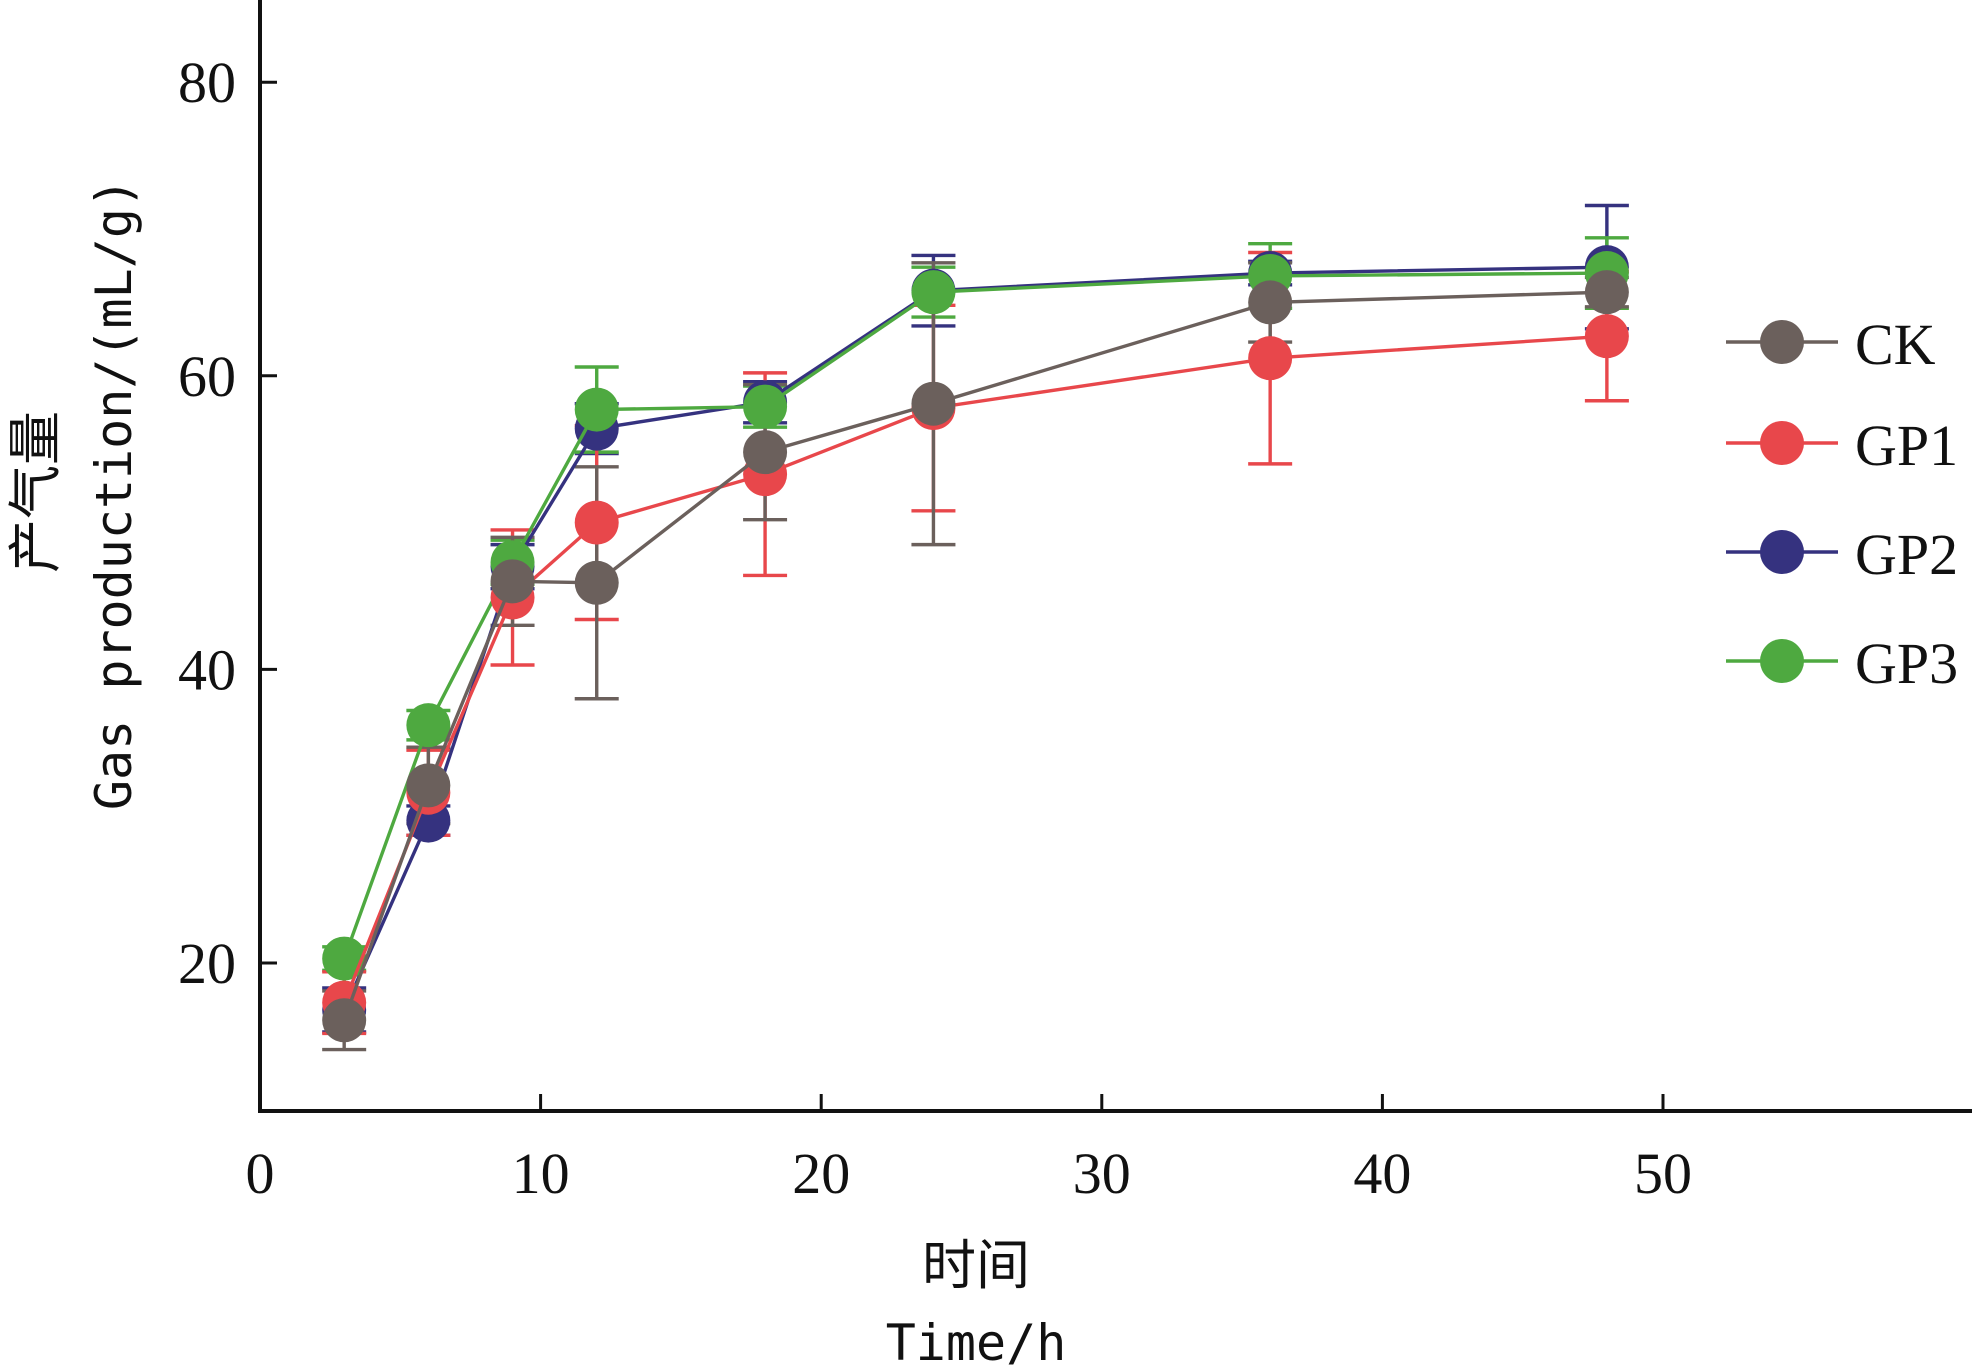 The image size is (1972, 1369). What do you see at coordinates (1906, 663) in the screenshot?
I see `legend-label: GP3` at bounding box center [1906, 663].